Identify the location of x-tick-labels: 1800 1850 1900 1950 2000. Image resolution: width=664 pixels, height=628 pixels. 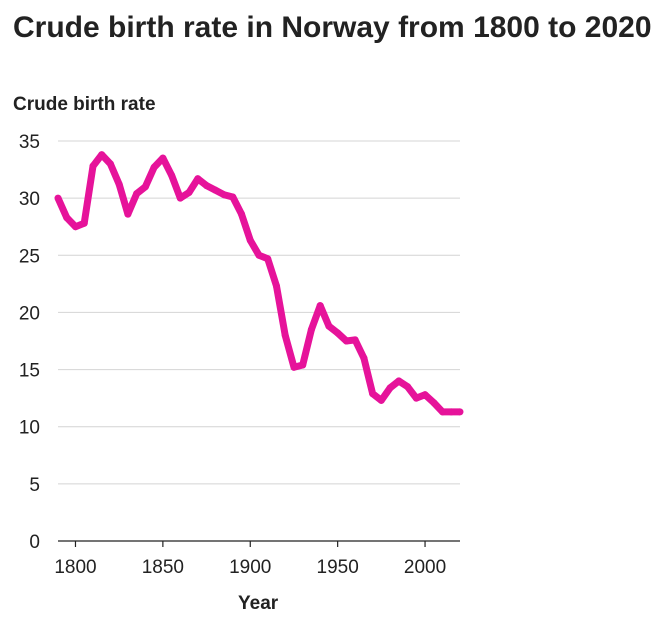
(250, 567).